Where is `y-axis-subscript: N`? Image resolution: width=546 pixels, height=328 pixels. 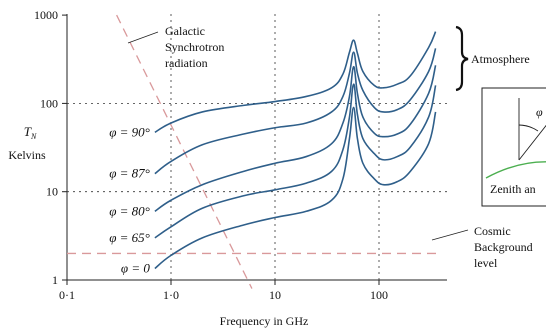
y-axis-subscript: N is located at coordinates (33, 136).